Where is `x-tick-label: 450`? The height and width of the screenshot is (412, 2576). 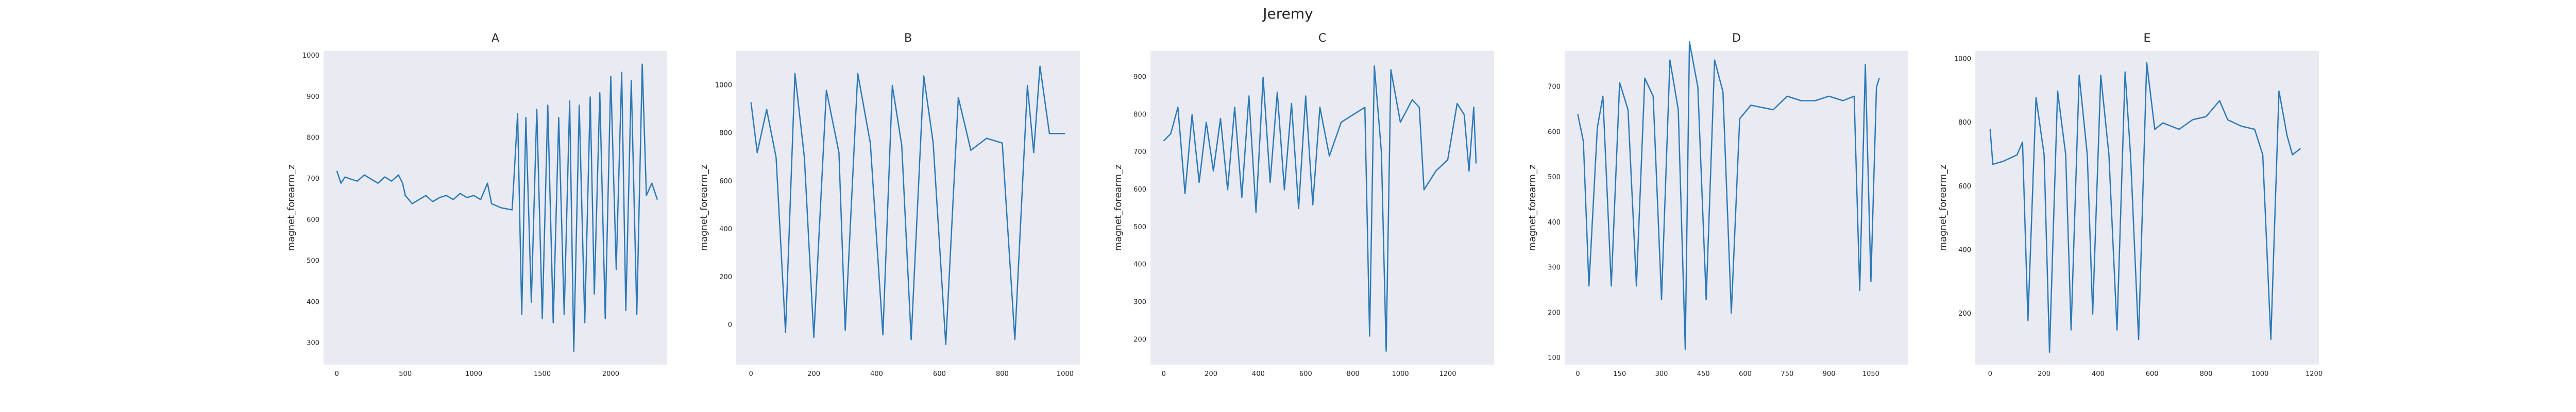
x-tick-label: 450 is located at coordinates (1703, 374).